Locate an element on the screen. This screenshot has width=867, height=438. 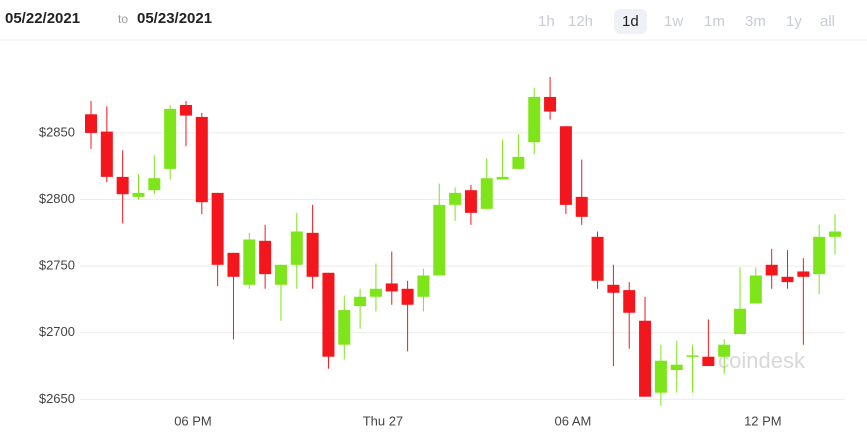
range-button: 1h is located at coordinates (546, 21).